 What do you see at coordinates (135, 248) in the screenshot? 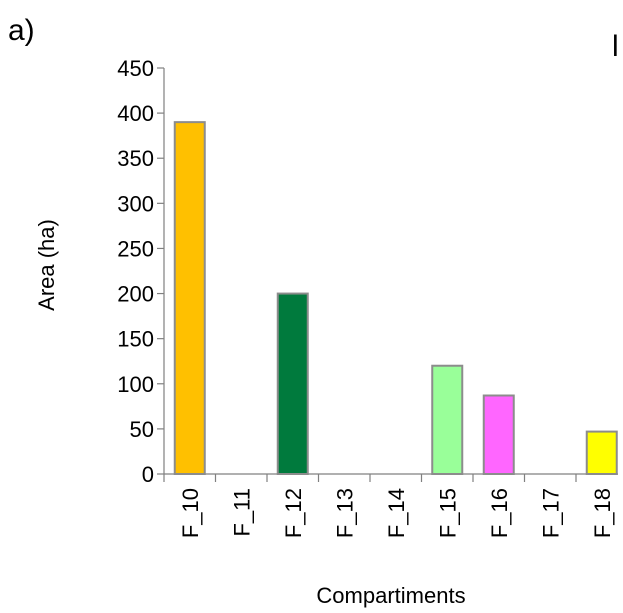
I see `y-tick-label: 250` at bounding box center [135, 248].